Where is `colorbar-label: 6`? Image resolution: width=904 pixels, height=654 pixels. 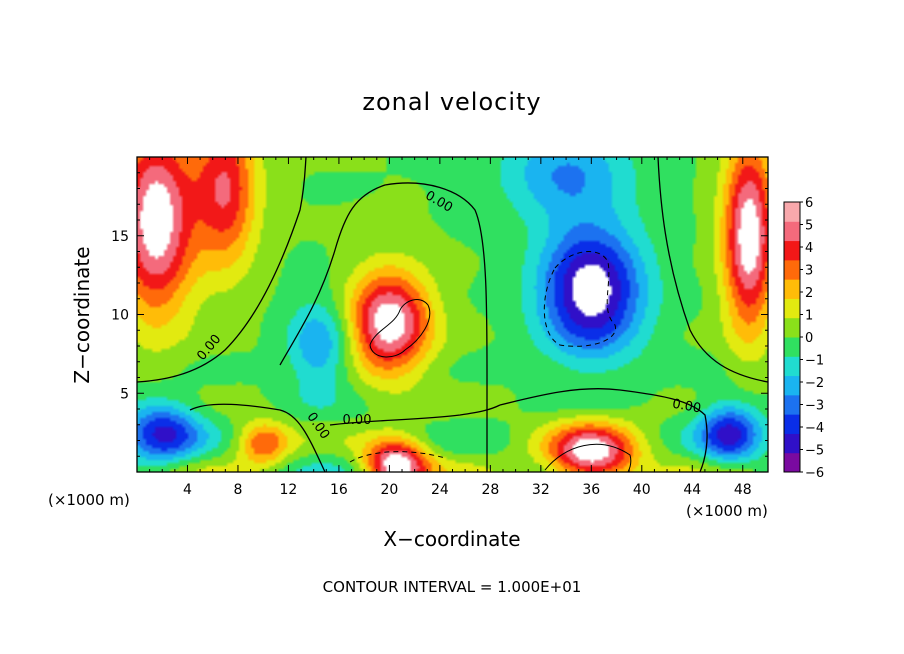
colorbar-label: 6 is located at coordinates (809, 203).